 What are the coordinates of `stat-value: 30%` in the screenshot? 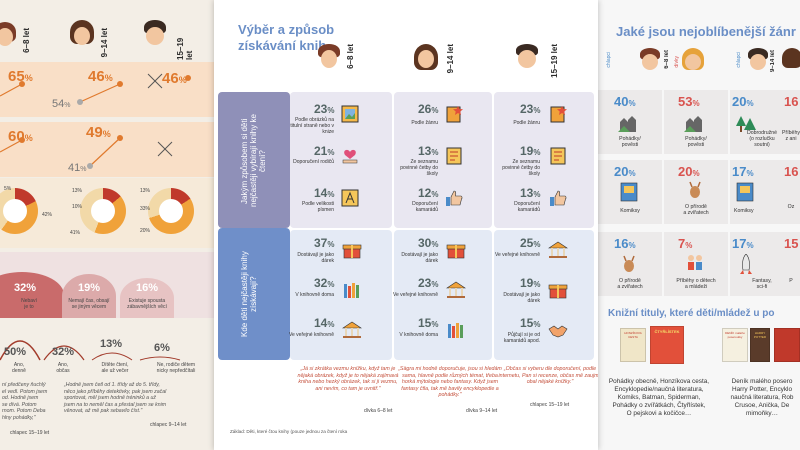 It's located at (428, 243).